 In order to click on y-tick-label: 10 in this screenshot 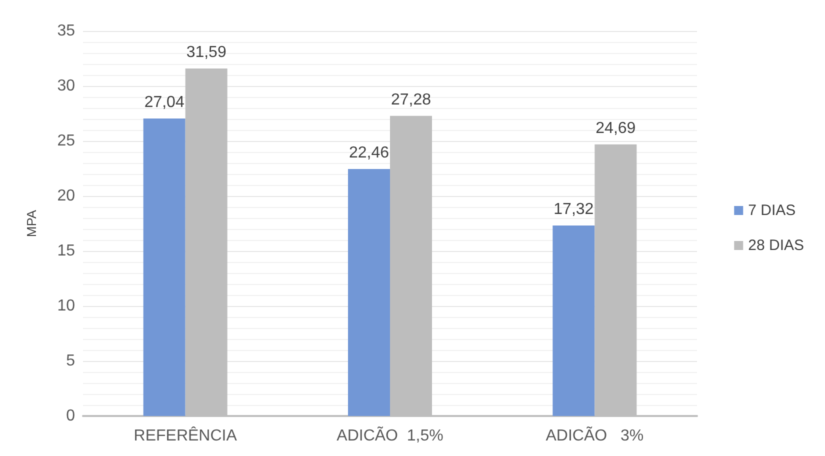, I will do `click(66, 306)`.